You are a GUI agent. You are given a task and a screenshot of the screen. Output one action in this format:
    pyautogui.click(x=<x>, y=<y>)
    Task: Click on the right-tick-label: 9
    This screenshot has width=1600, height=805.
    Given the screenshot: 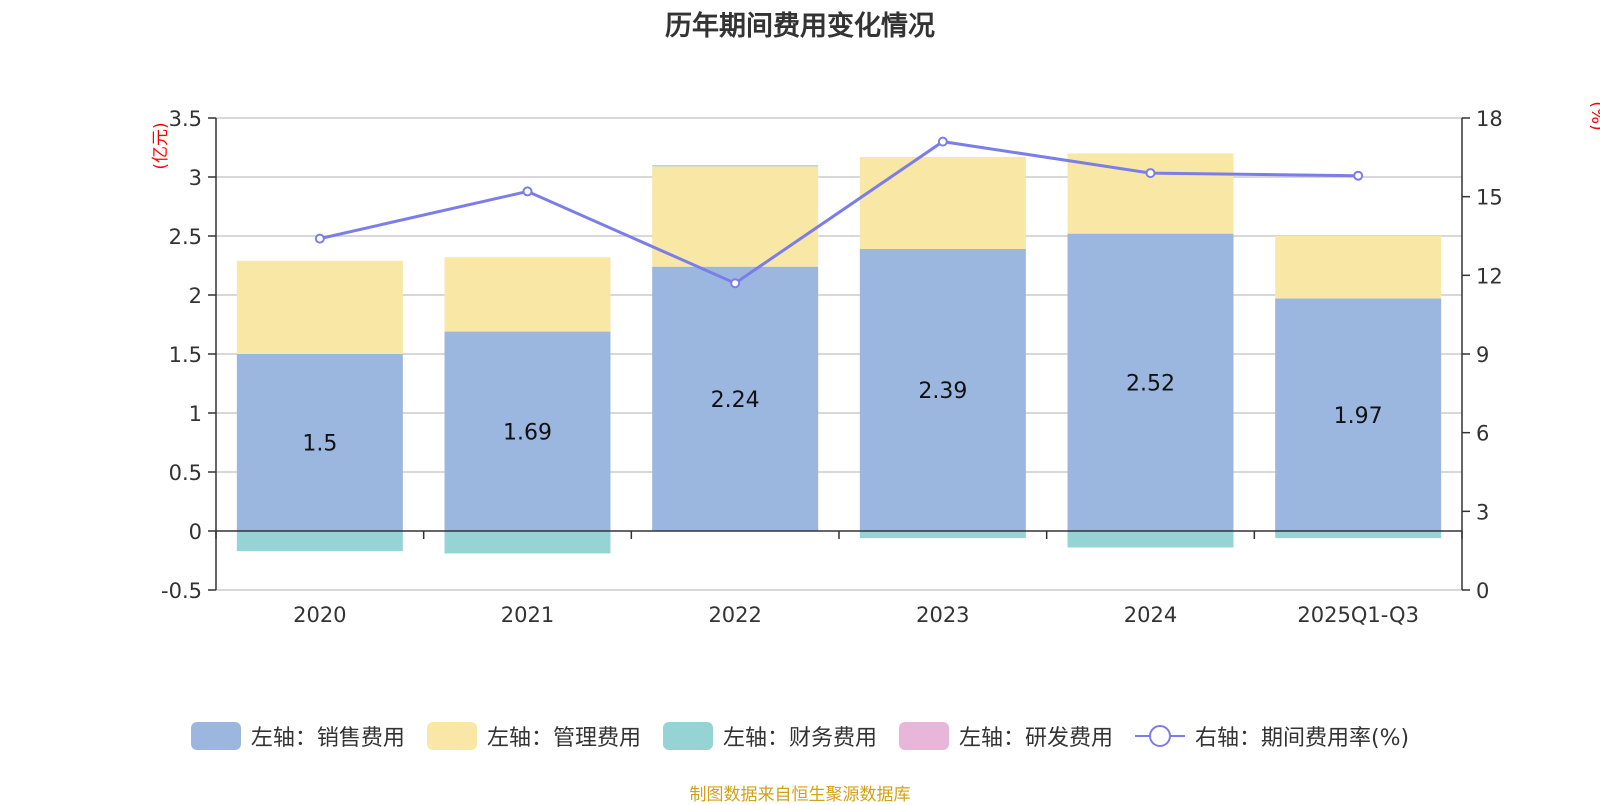 What is the action you would take?
    pyautogui.click(x=1482, y=355)
    